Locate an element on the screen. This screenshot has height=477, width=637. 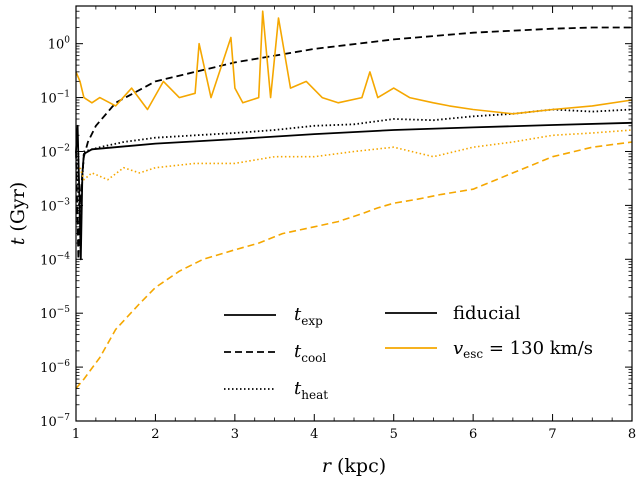
x-tick-label: 3 is located at coordinates (235, 434).